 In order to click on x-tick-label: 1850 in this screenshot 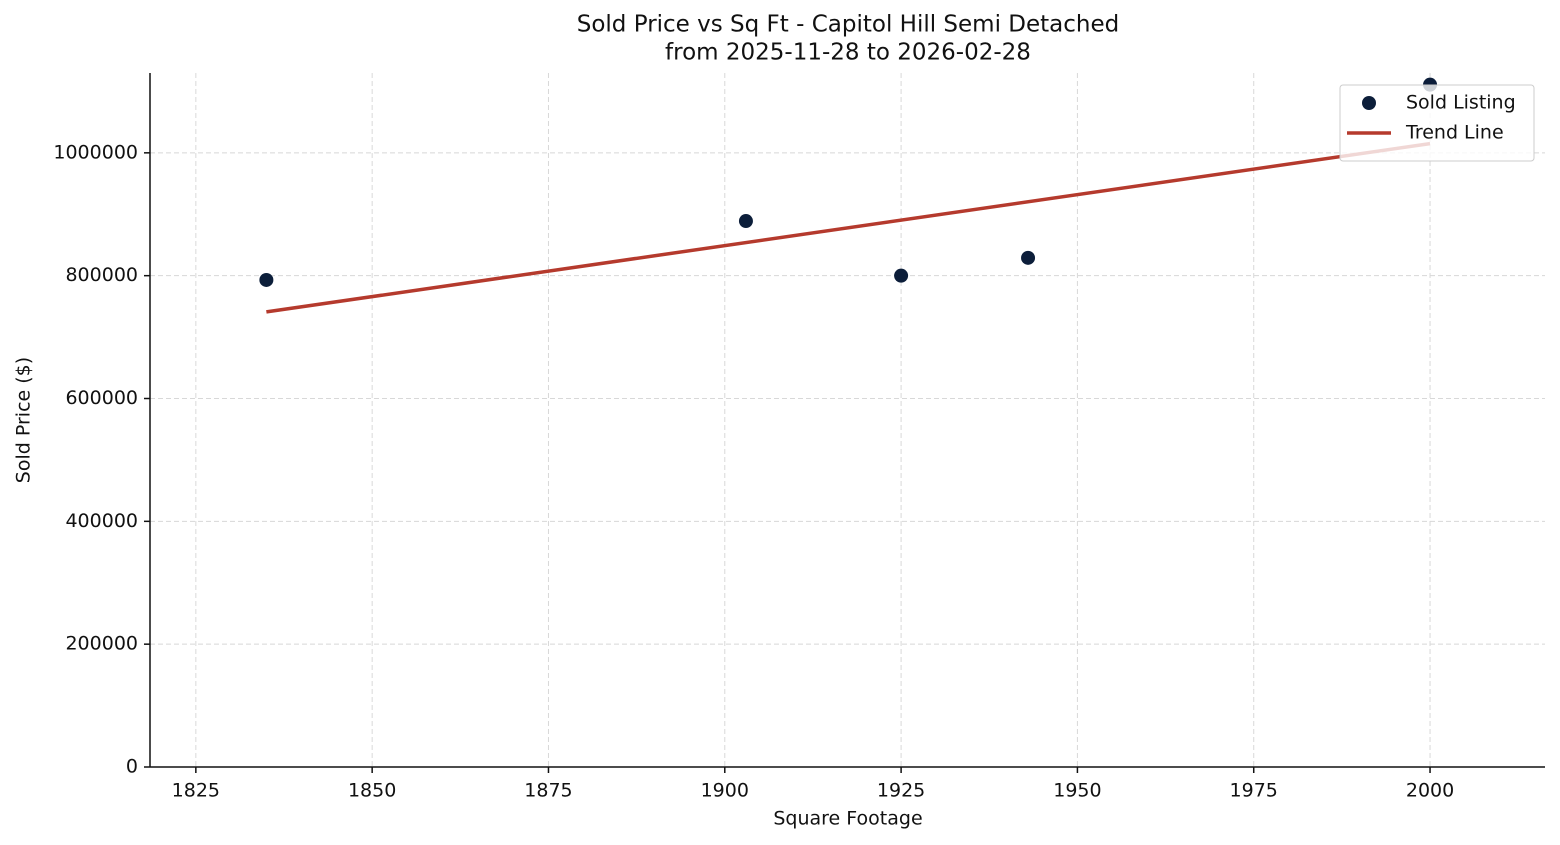, I will do `click(372, 791)`.